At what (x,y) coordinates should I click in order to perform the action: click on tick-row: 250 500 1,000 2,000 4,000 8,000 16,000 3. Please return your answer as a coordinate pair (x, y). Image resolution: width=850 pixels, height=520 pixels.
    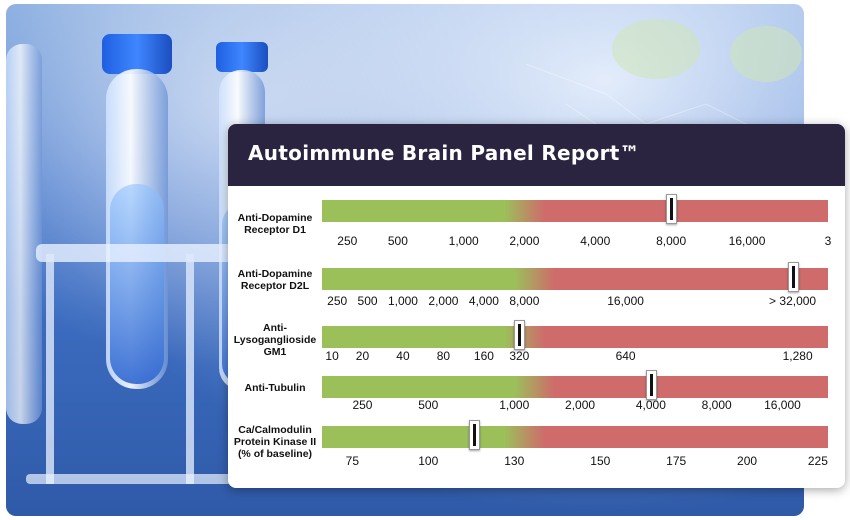
    Looking at the image, I should click on (576, 242).